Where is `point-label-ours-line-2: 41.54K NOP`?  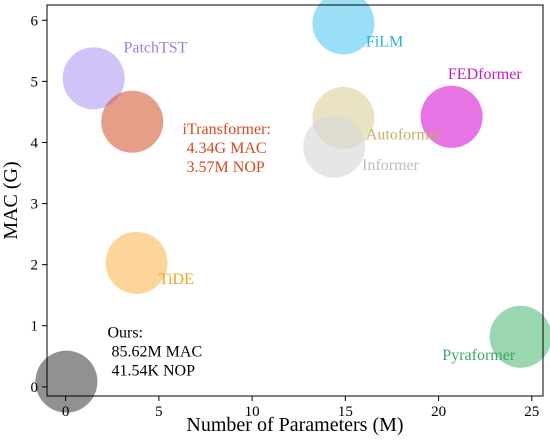
point-label-ours-line-2: 41.54K NOP is located at coordinates (151, 371).